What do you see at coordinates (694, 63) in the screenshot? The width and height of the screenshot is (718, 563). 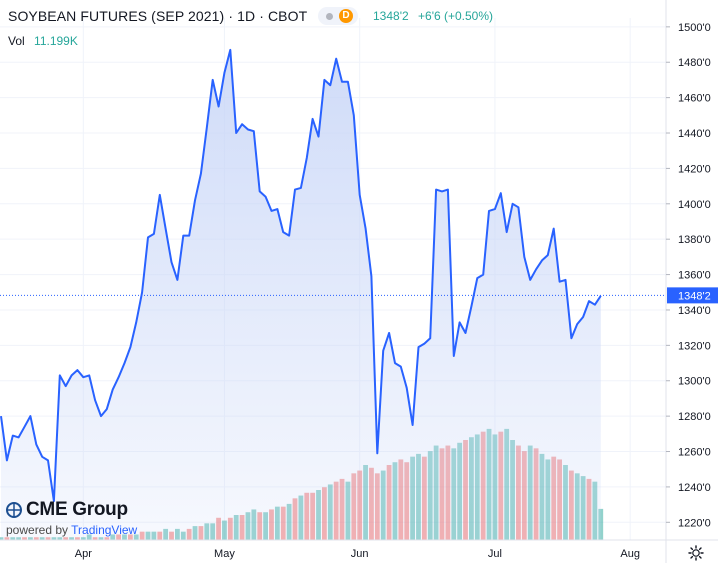 I see `y-tick-label: 1480'0` at bounding box center [694, 63].